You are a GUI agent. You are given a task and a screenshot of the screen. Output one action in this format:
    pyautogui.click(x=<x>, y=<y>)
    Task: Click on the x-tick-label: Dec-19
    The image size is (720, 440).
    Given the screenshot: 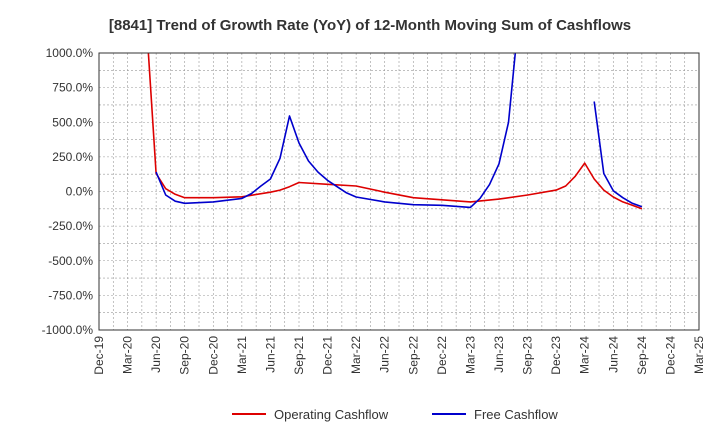 What is the action you would take?
    pyautogui.click(x=99, y=355)
    